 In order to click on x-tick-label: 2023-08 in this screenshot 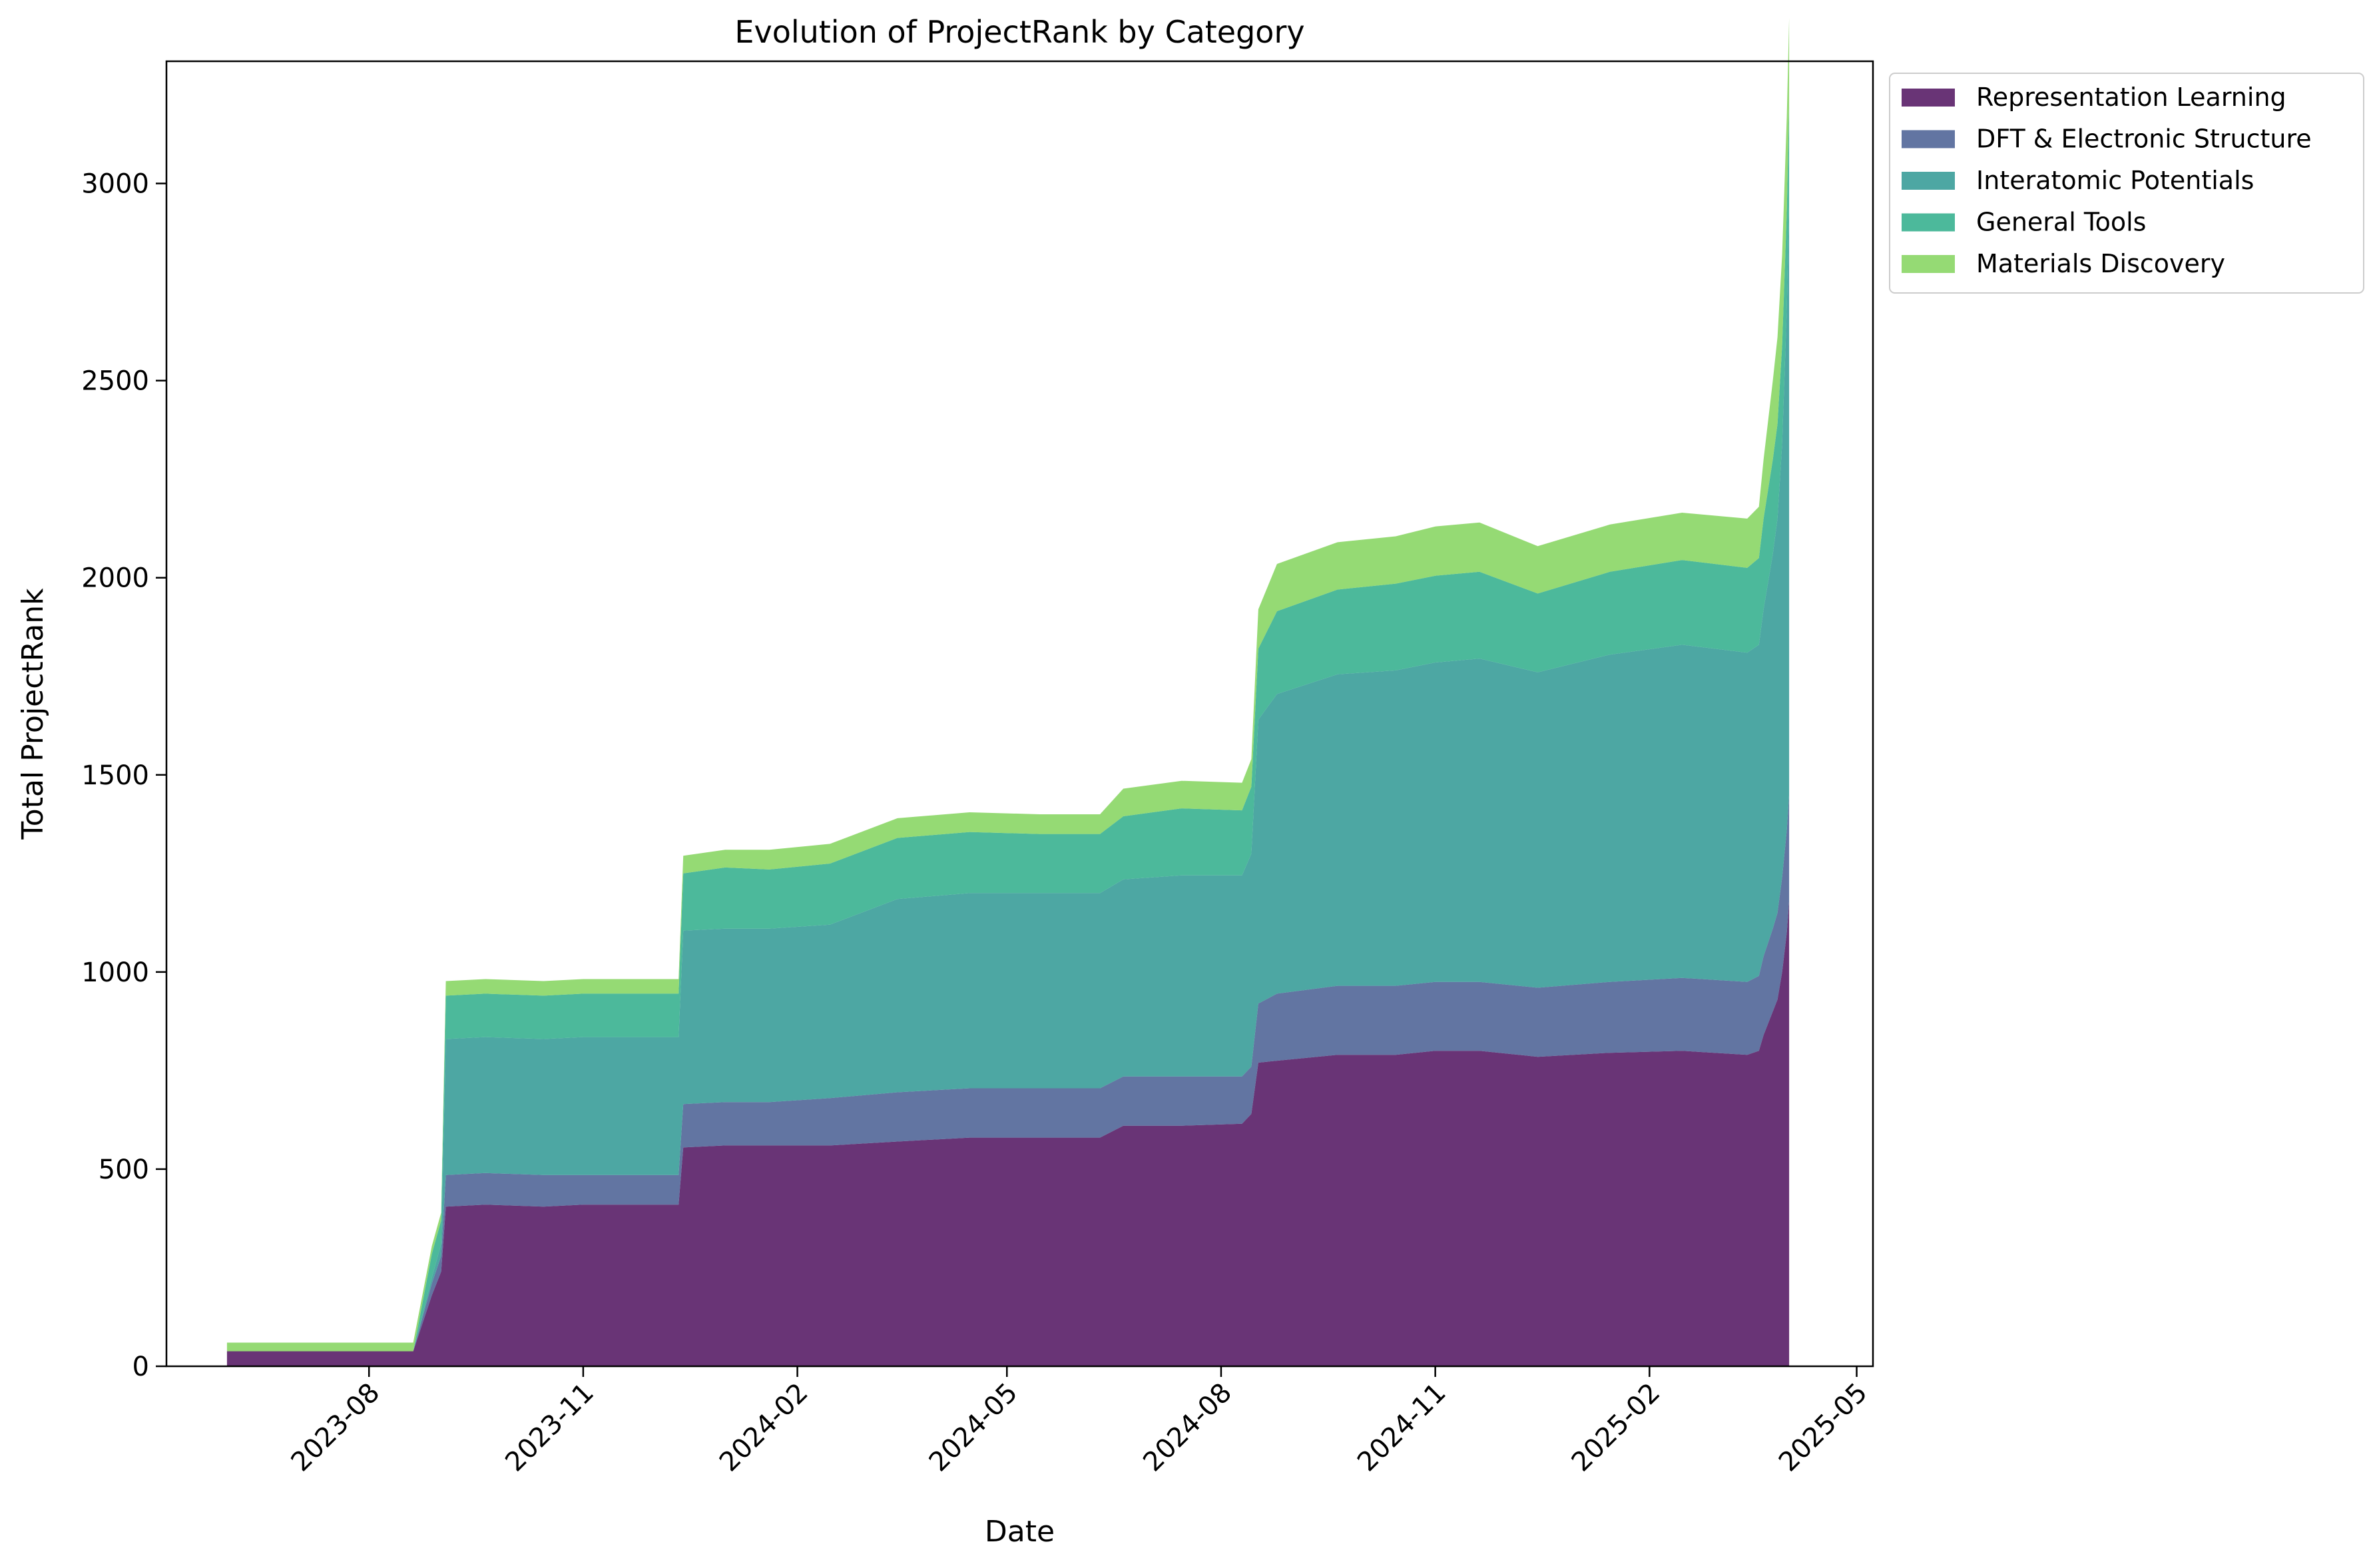, I will do `click(336, 1428)`.